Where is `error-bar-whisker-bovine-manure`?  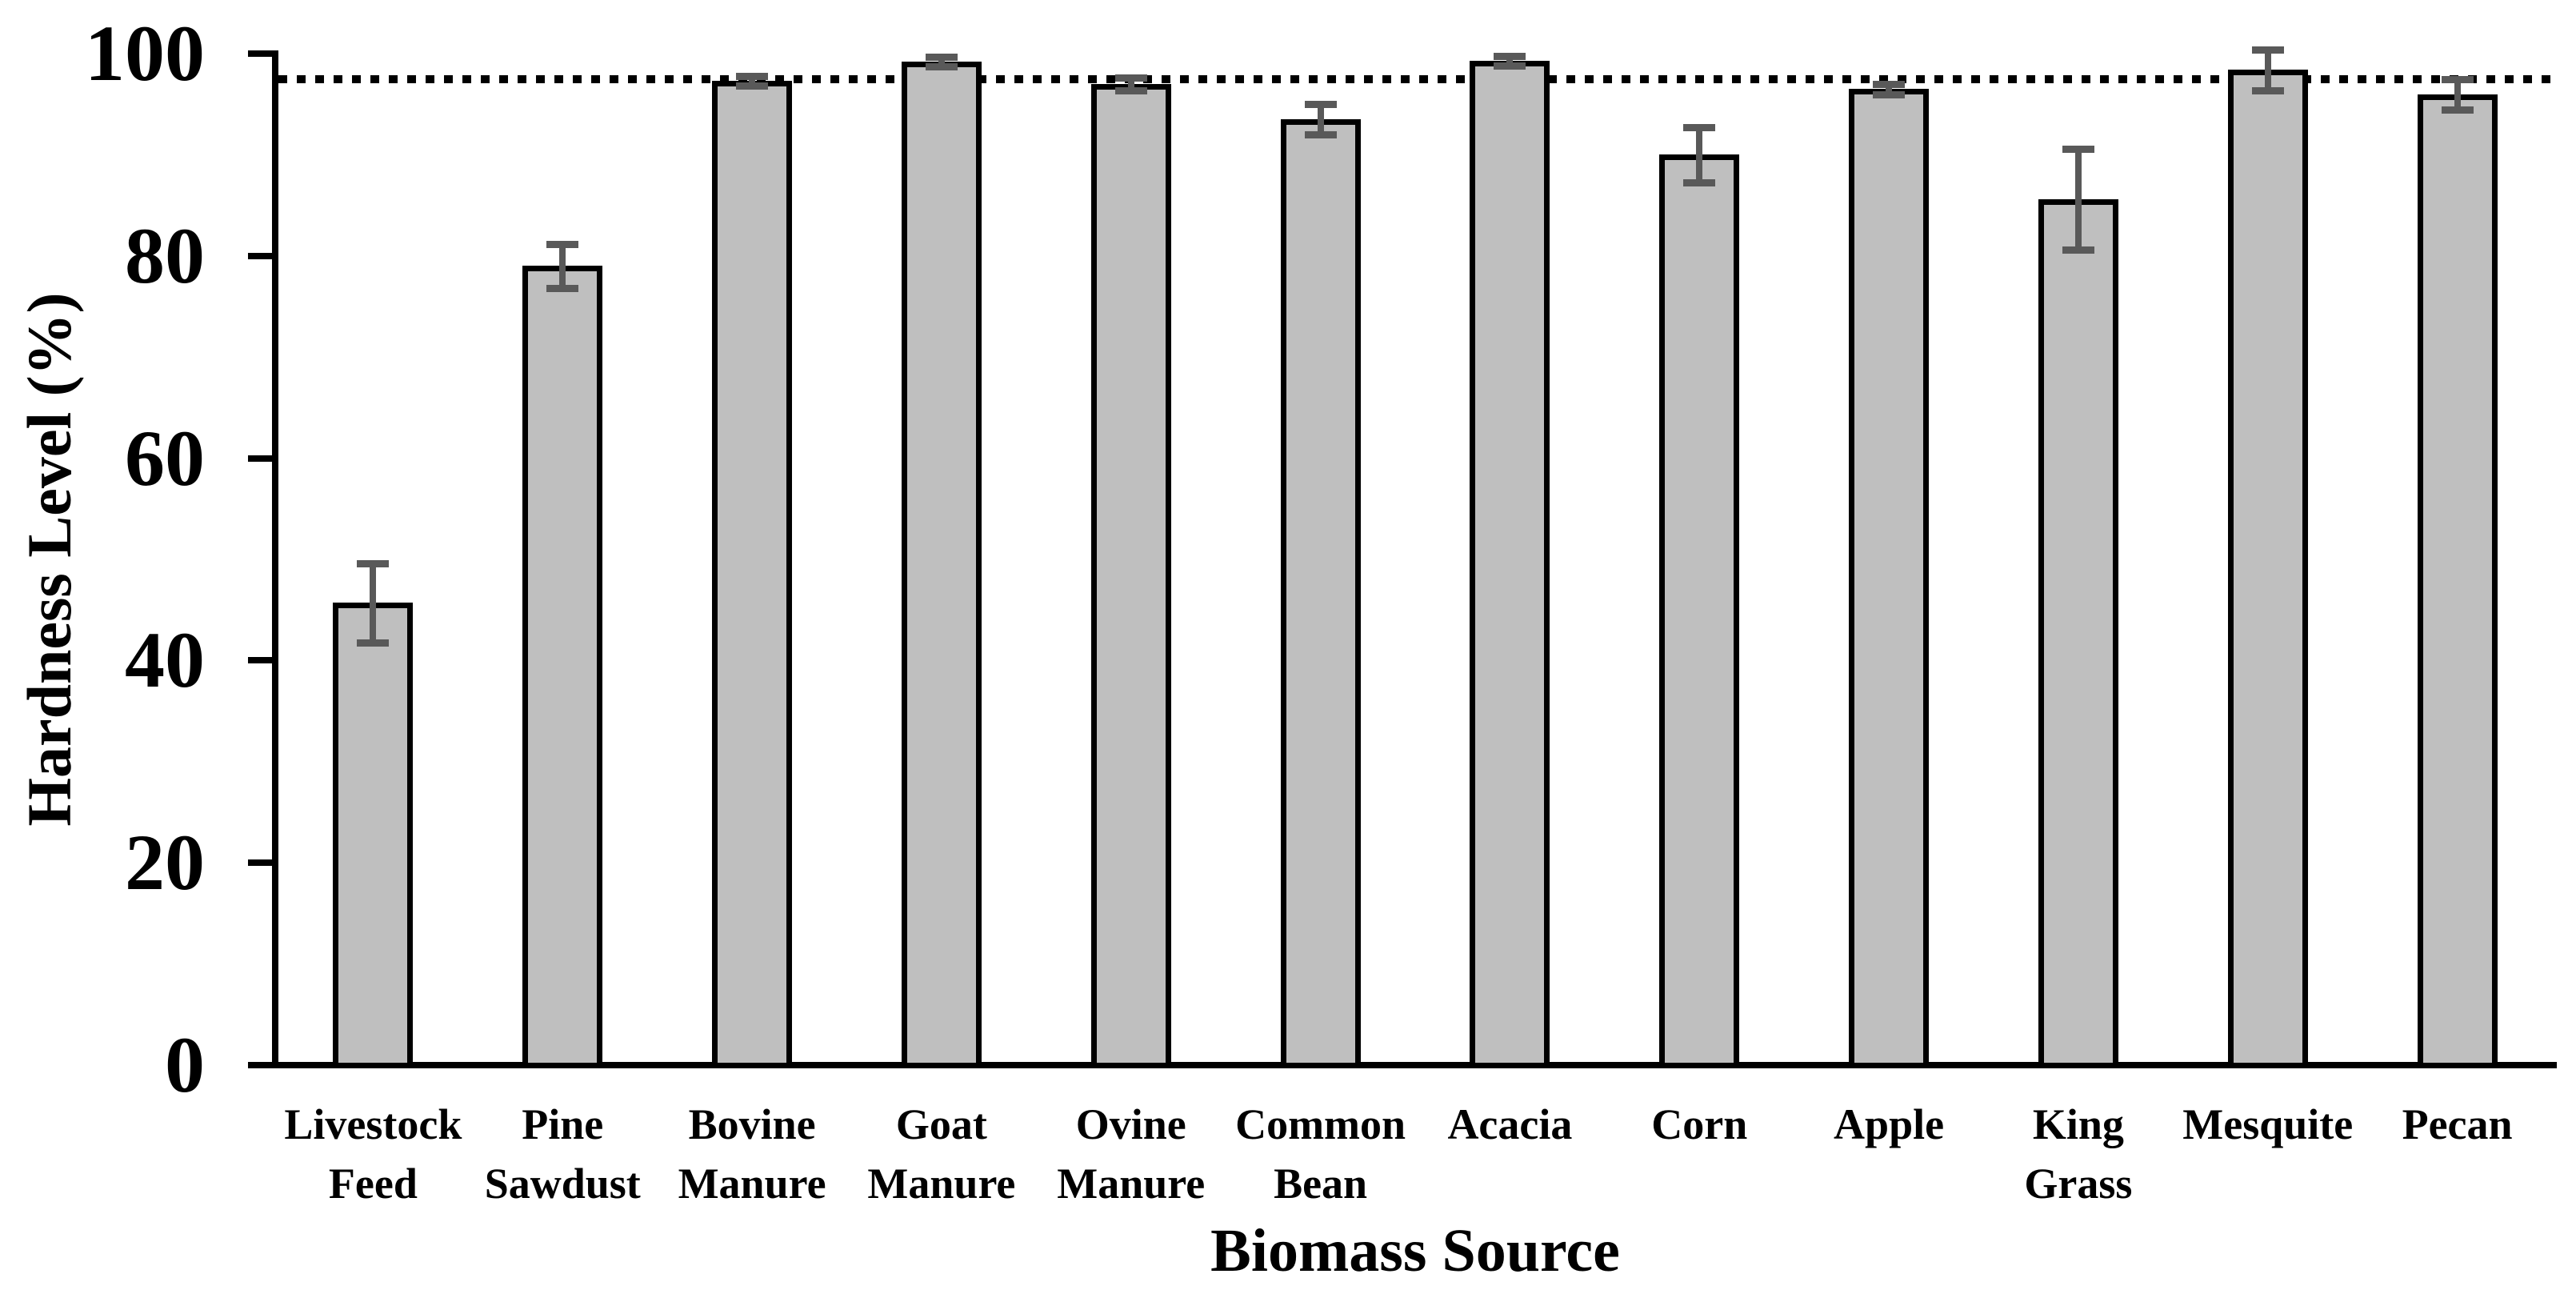
error-bar-whisker-bovine-manure is located at coordinates (752, 80).